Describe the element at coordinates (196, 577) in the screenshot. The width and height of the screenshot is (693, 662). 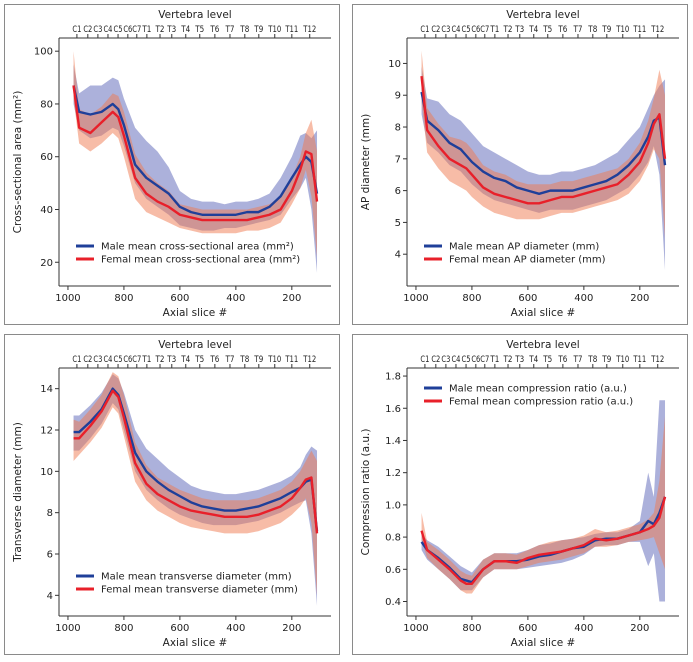
I see `male-legend-label: Male mean transverse diameter (mm)` at that location.